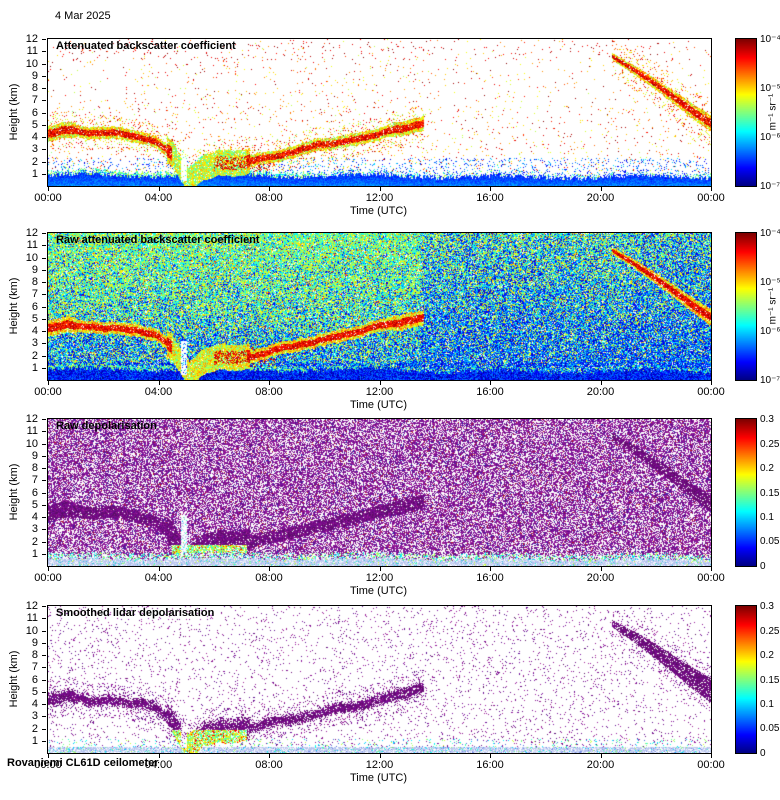 This screenshot has width=780, height=800. I want to click on colorbar: 0.3 0.25 0.2 0.15 0.1 0.05 0, so click(757, 493).